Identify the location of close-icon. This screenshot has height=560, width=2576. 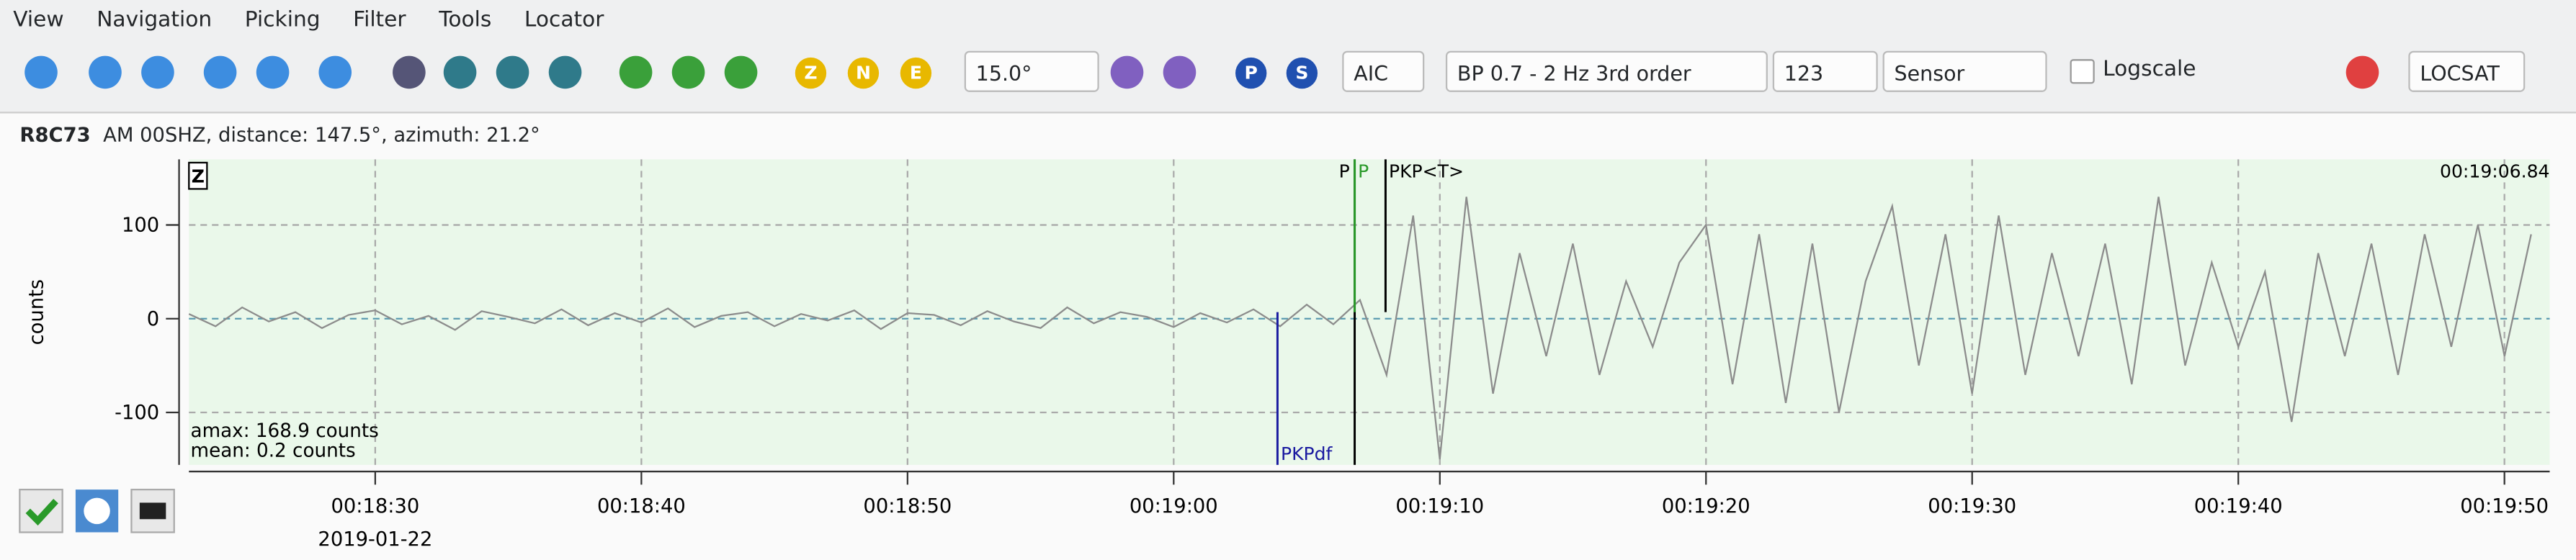
(152, 511).